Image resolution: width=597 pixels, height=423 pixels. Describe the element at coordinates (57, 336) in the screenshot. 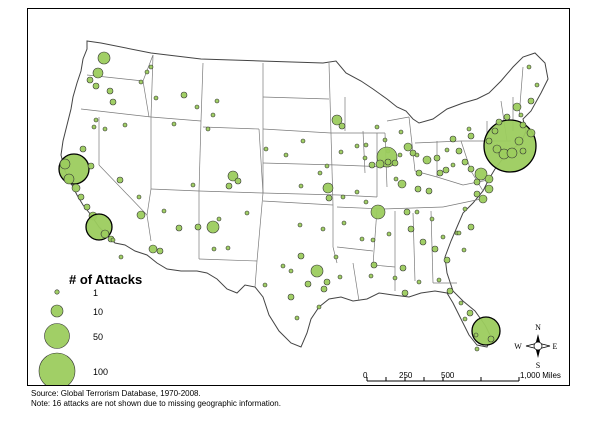

I see `legend-symbol` at that location.